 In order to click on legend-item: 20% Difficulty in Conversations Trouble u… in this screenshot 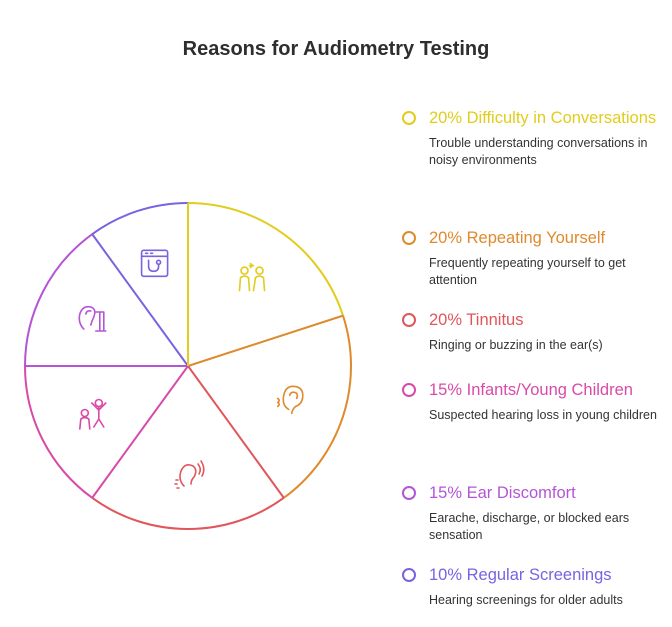, I will do `click(532, 138)`.